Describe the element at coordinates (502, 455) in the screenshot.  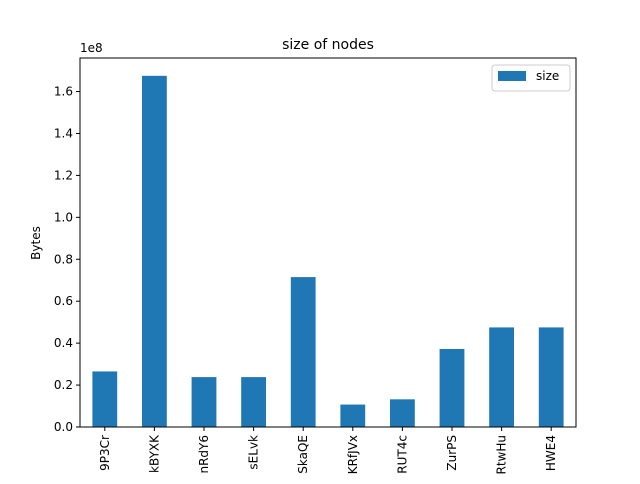
I see `x-tick-label: RtwHu` at that location.